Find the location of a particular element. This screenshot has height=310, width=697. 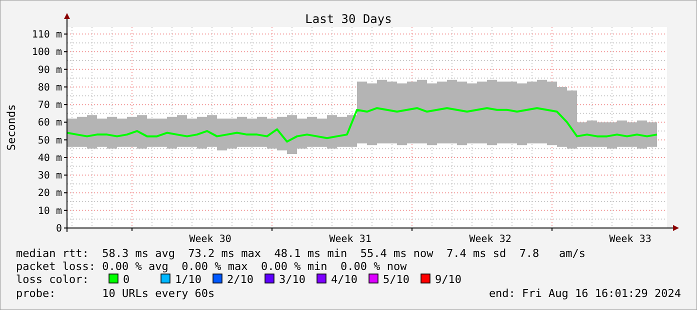

y-tick-label: 50 m is located at coordinates (50, 140).